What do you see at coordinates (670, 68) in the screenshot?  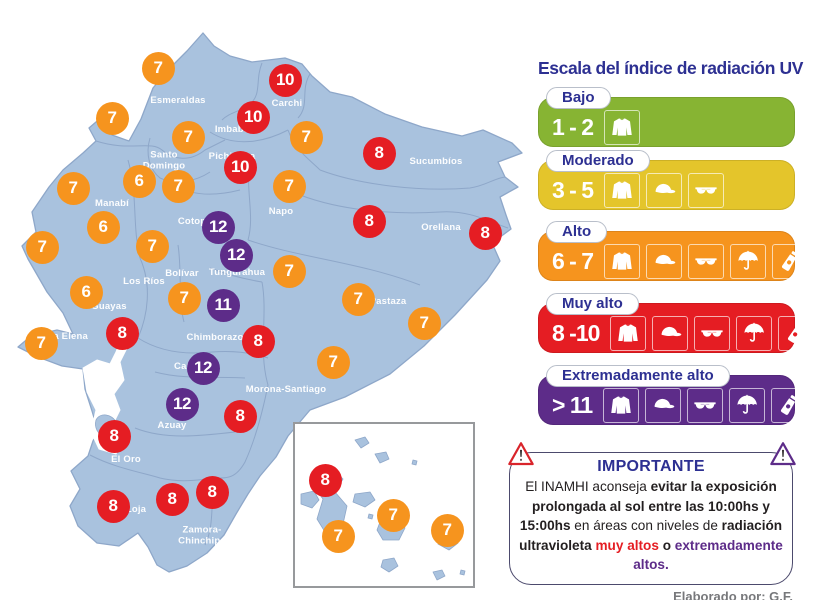 I see `legend-title: Escala del índice de radiación UV` at bounding box center [670, 68].